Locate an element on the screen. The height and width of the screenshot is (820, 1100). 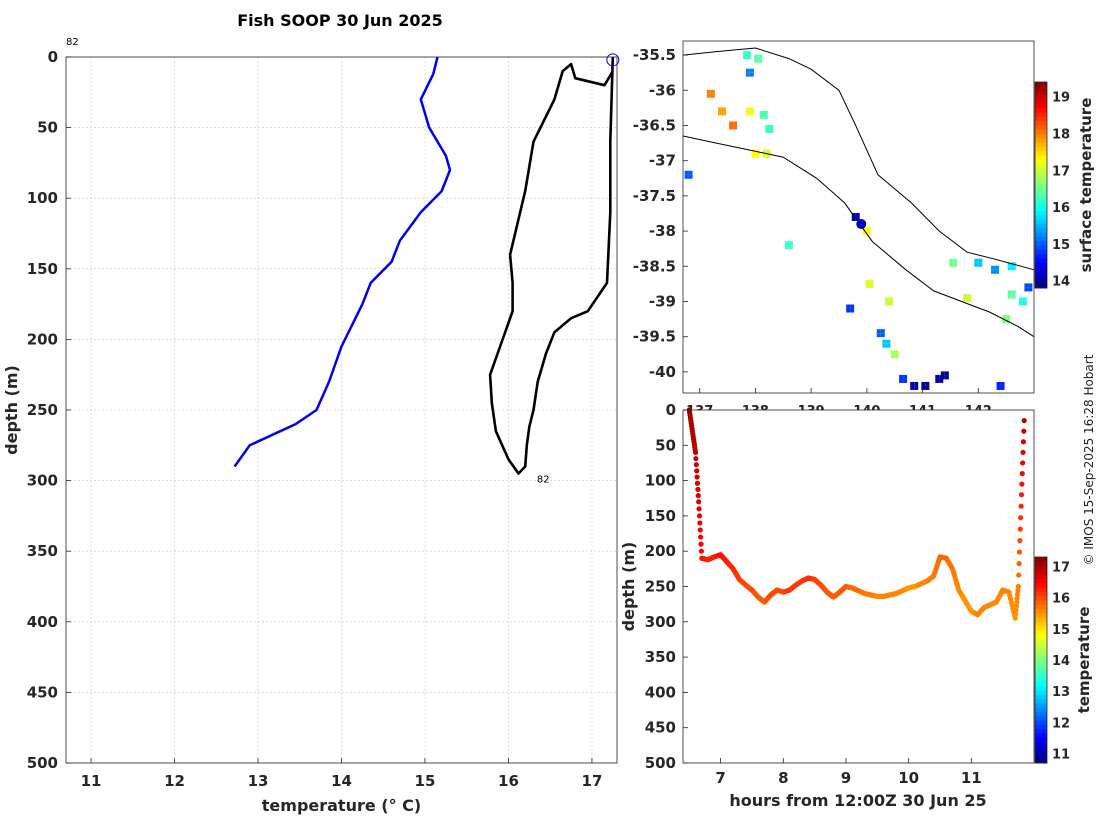
map-y-tick-label: -36 is located at coordinates (662, 90).